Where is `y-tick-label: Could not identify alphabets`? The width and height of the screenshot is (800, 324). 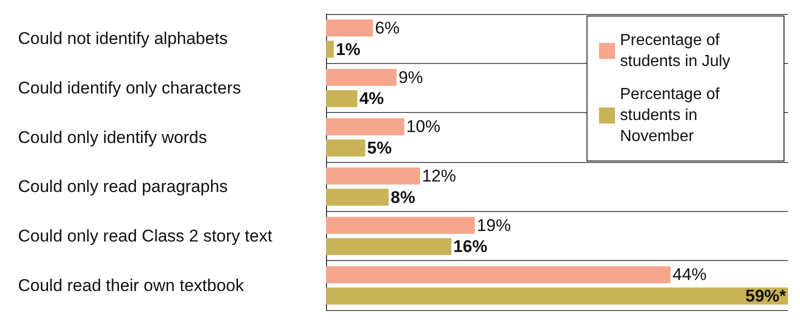
y-tick-label: Could not identify alphabets is located at coordinates (123, 38).